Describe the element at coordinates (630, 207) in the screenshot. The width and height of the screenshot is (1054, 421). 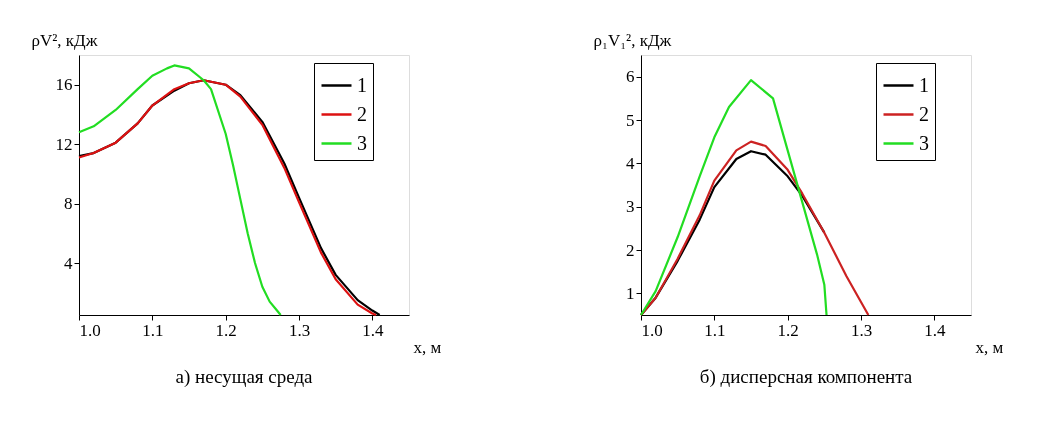
I see `y-tick-label: 3` at that location.